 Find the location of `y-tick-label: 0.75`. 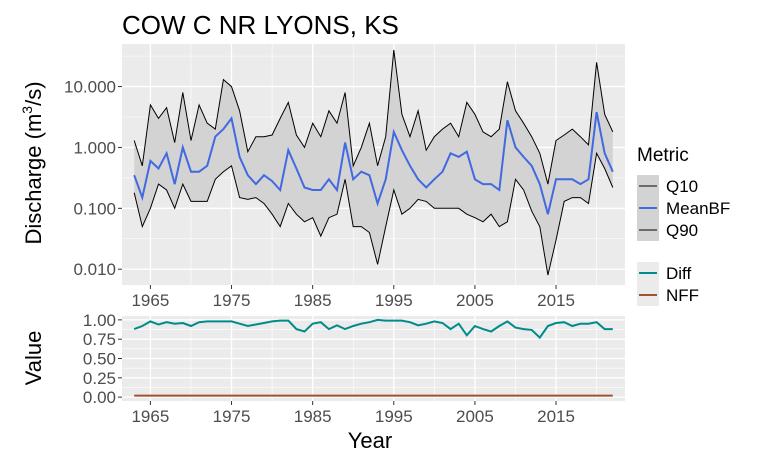

y-tick-label: 0.75 is located at coordinates (99, 339).